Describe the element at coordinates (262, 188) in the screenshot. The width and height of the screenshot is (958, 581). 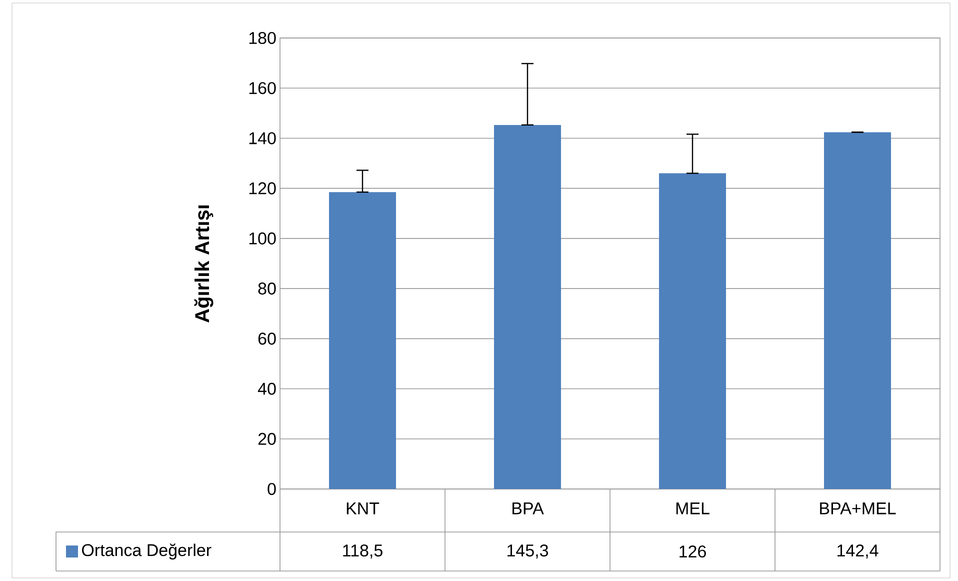
I see `y-tick-label: 120` at that location.